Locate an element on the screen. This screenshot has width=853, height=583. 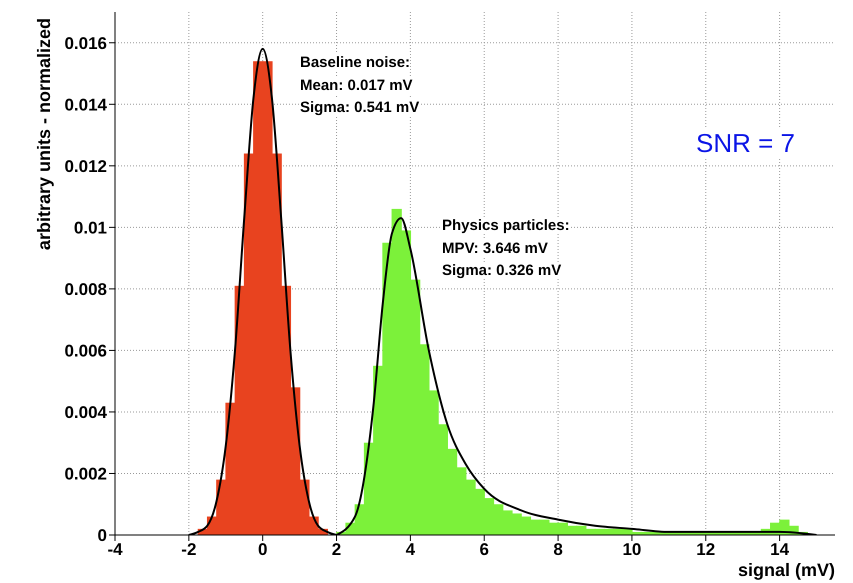
y-tick-label: 0.004 is located at coordinates (86, 412).